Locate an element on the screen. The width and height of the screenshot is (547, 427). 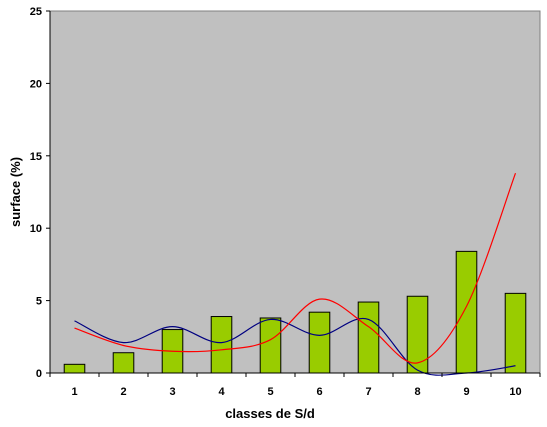
y-tick-label: 10 is located at coordinates (36, 229).